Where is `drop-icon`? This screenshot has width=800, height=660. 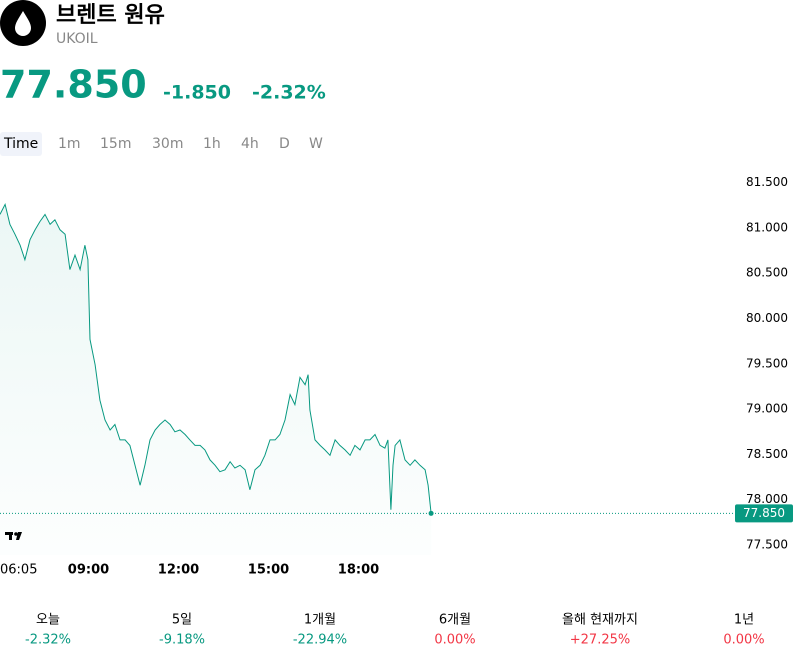
drop-icon is located at coordinates (23, 23).